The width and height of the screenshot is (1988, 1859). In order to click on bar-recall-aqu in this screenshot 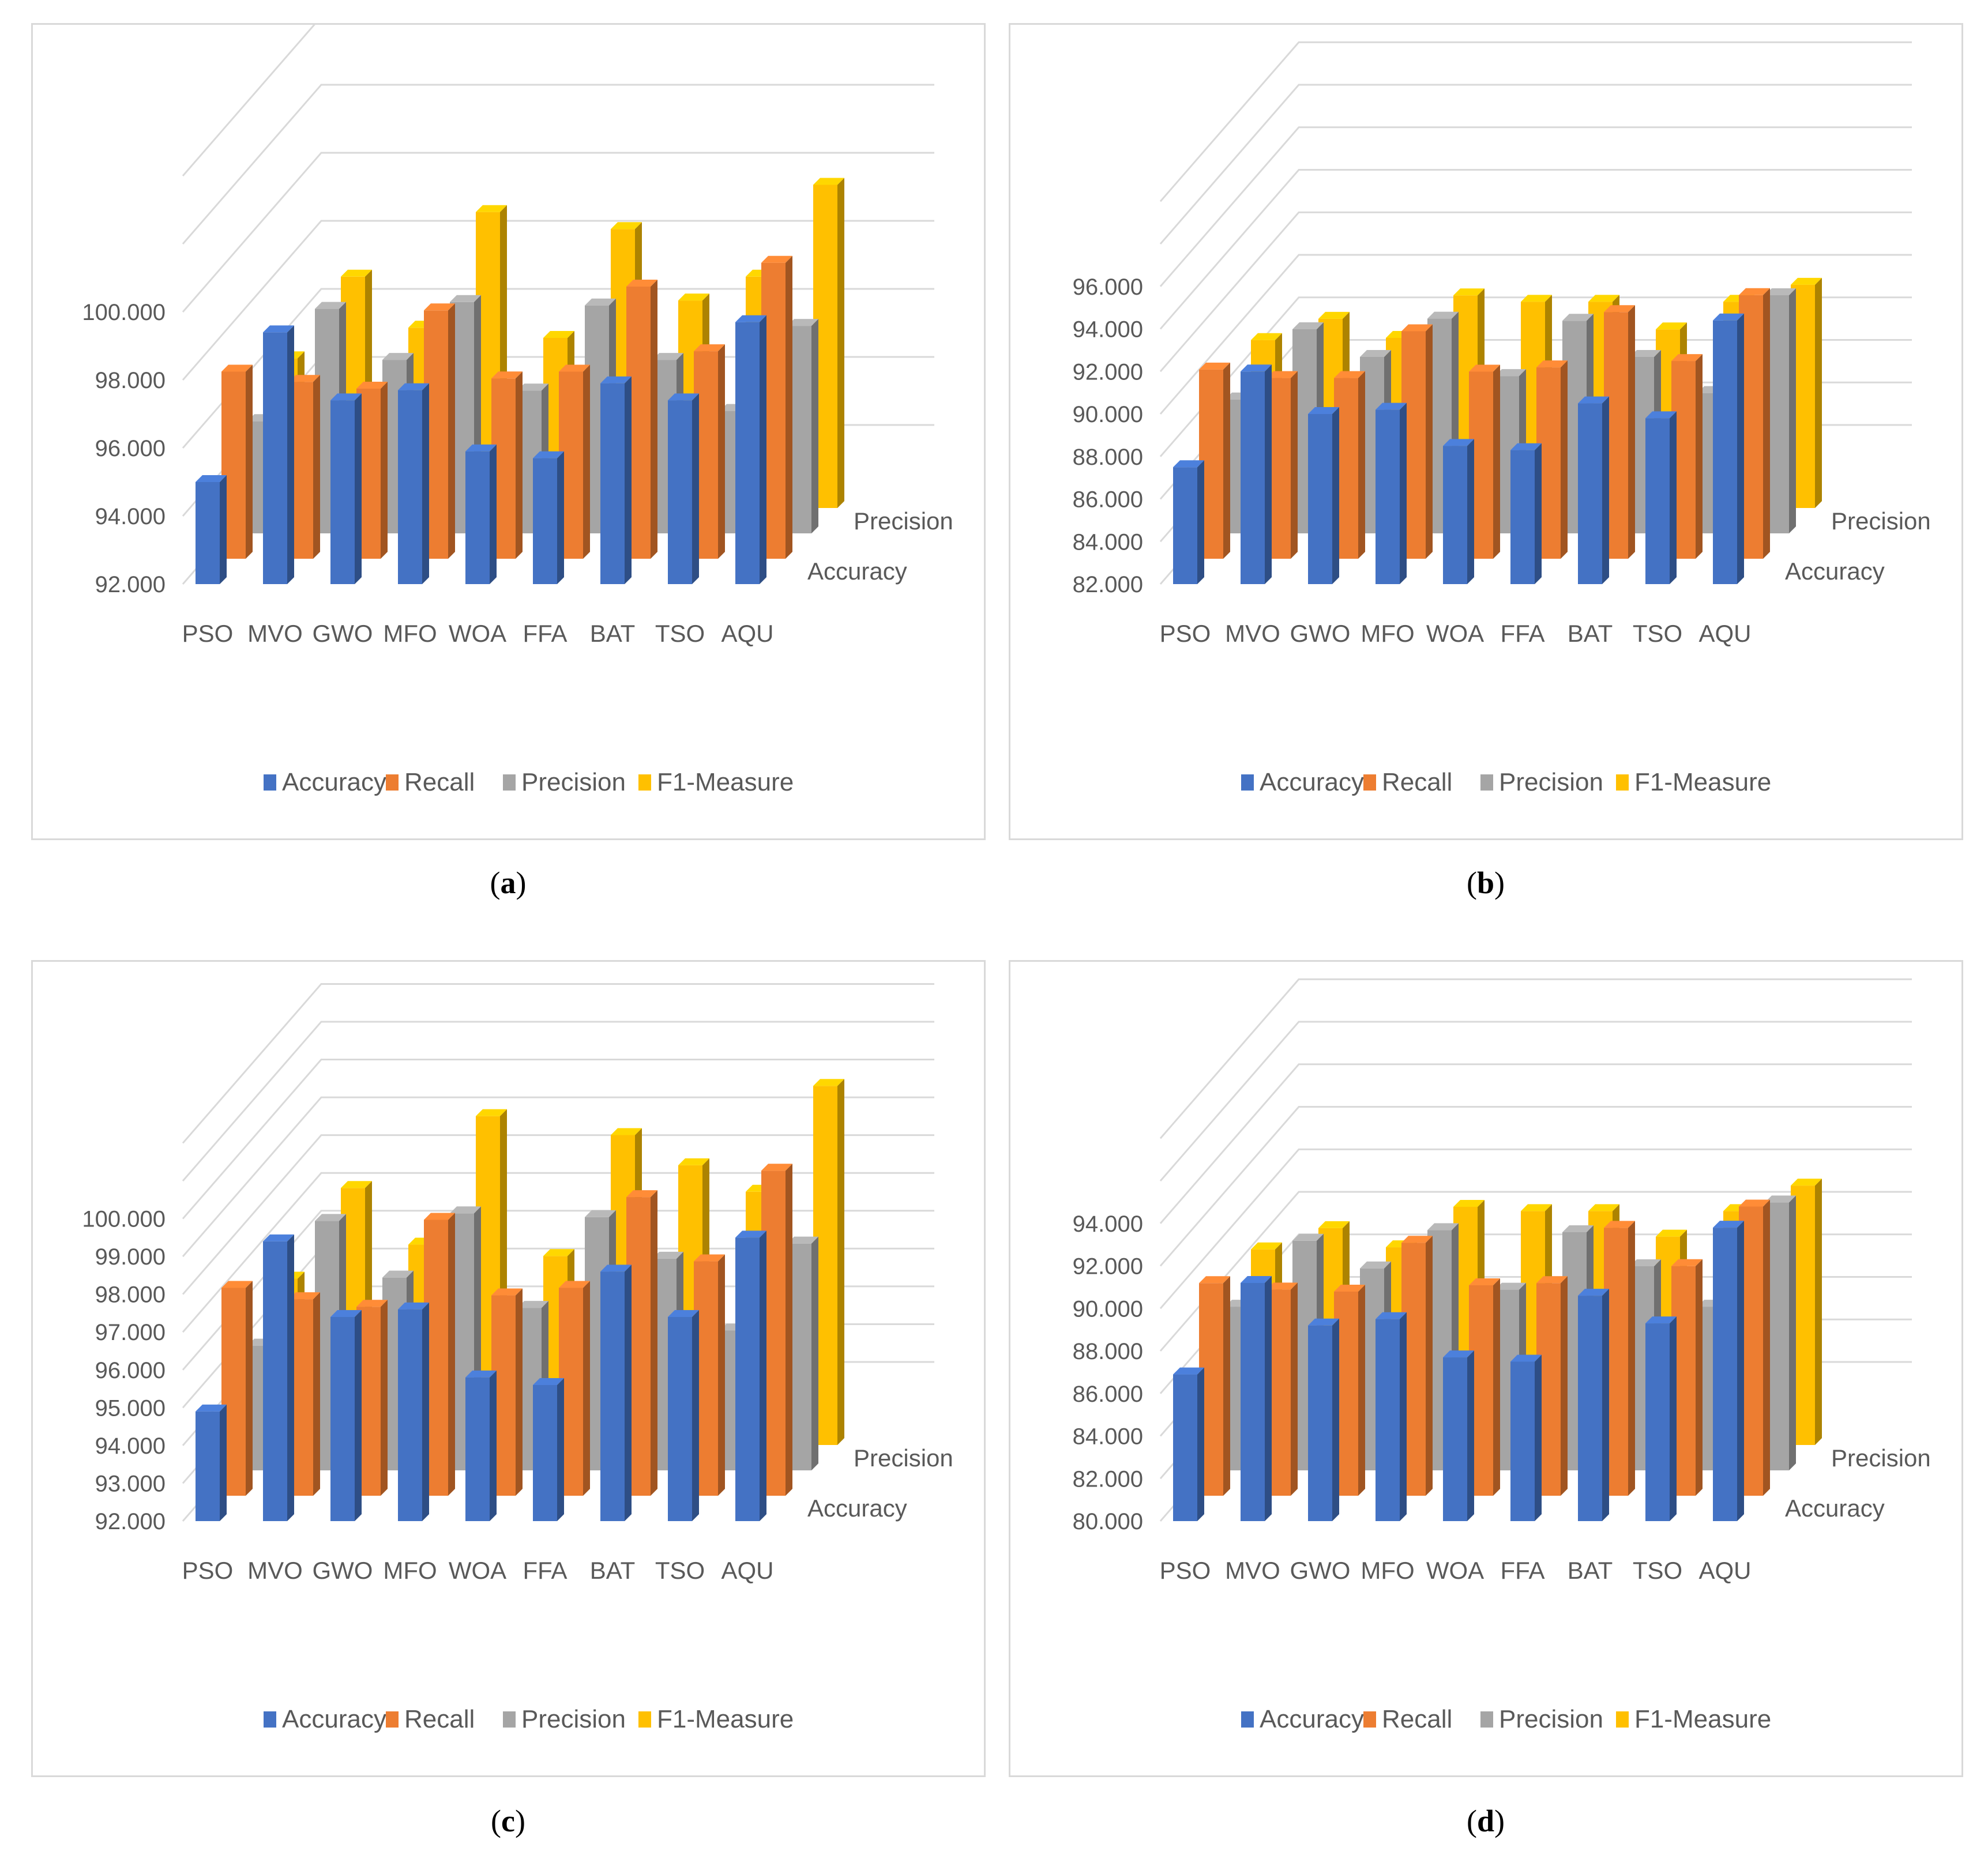, I will do `click(776, 407)`.